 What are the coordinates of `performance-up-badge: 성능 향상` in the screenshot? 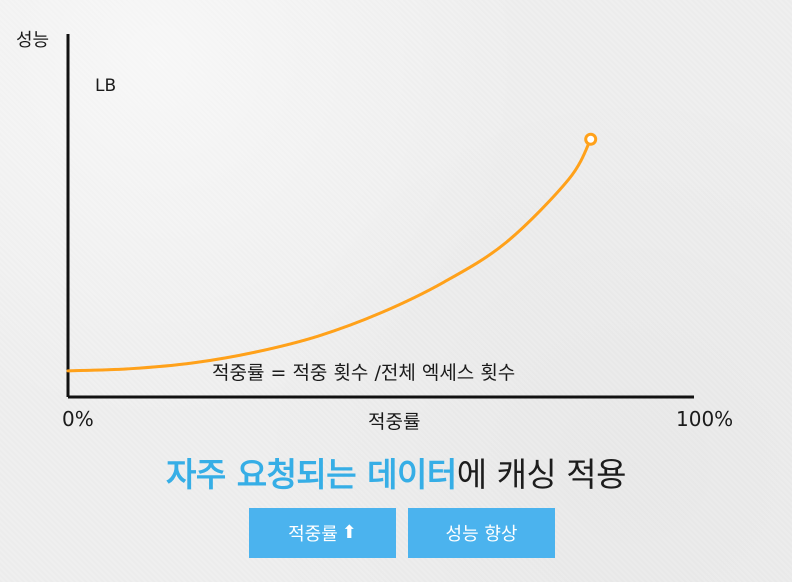 It's located at (481, 533).